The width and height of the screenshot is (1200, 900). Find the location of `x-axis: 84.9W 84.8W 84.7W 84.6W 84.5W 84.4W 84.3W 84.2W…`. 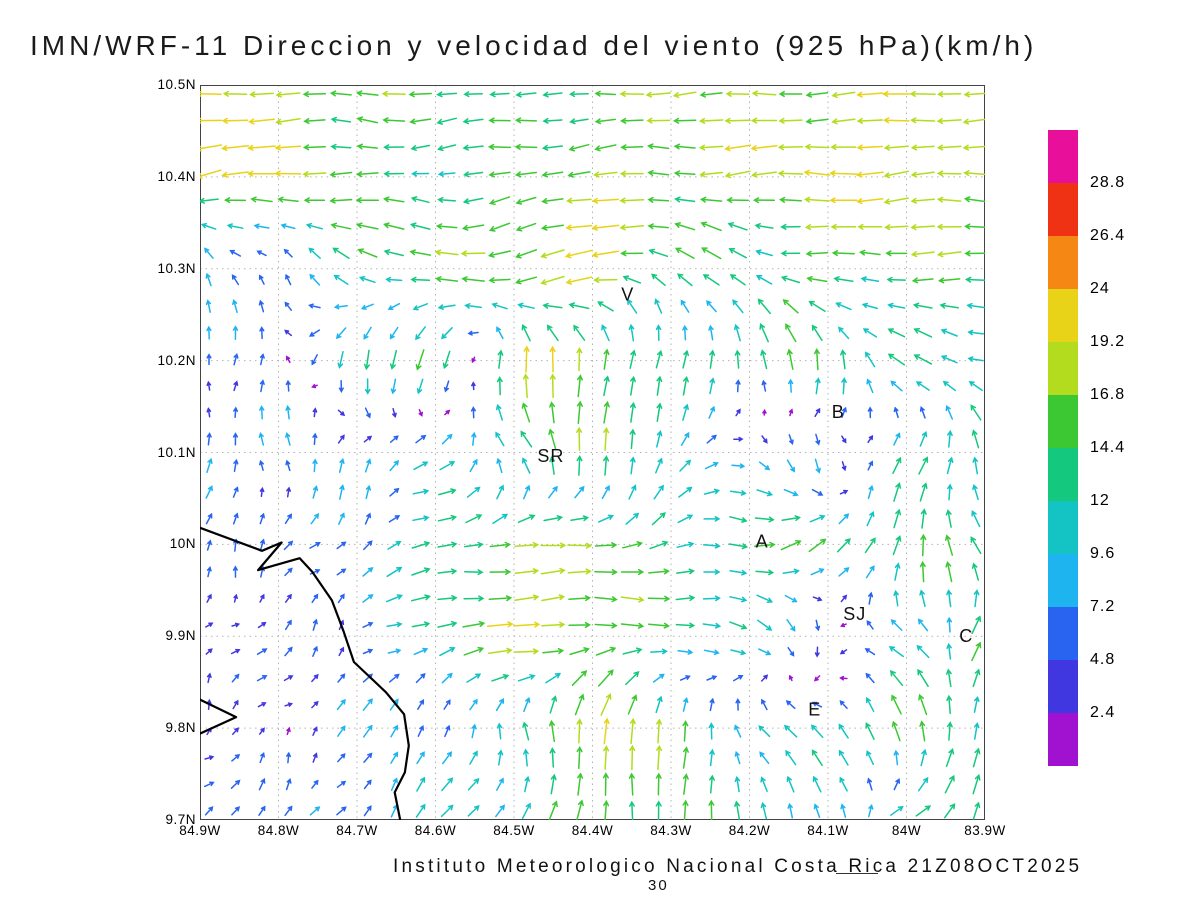

x-axis: 84.9W 84.8W 84.7W 84.6W 84.5W 84.4W 84.3W 84.2W… is located at coordinates (592, 832).